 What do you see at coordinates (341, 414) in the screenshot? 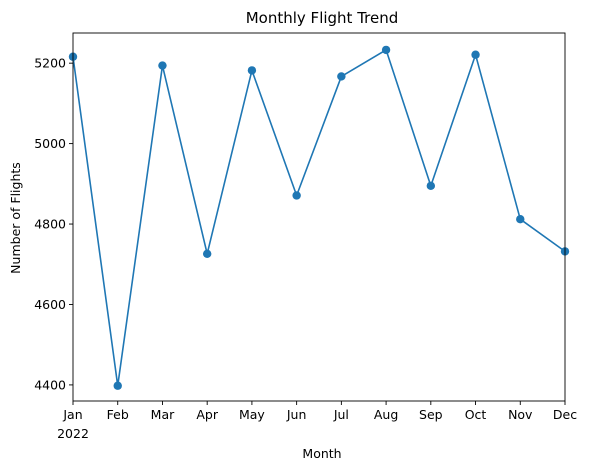
I see `x-tick-label-jul: Jul` at bounding box center [341, 414].